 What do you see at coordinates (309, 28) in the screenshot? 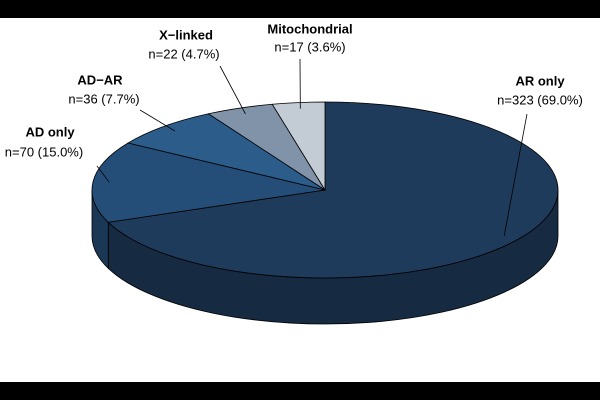
I see `slice-name: Mitochondrial` at bounding box center [309, 28].